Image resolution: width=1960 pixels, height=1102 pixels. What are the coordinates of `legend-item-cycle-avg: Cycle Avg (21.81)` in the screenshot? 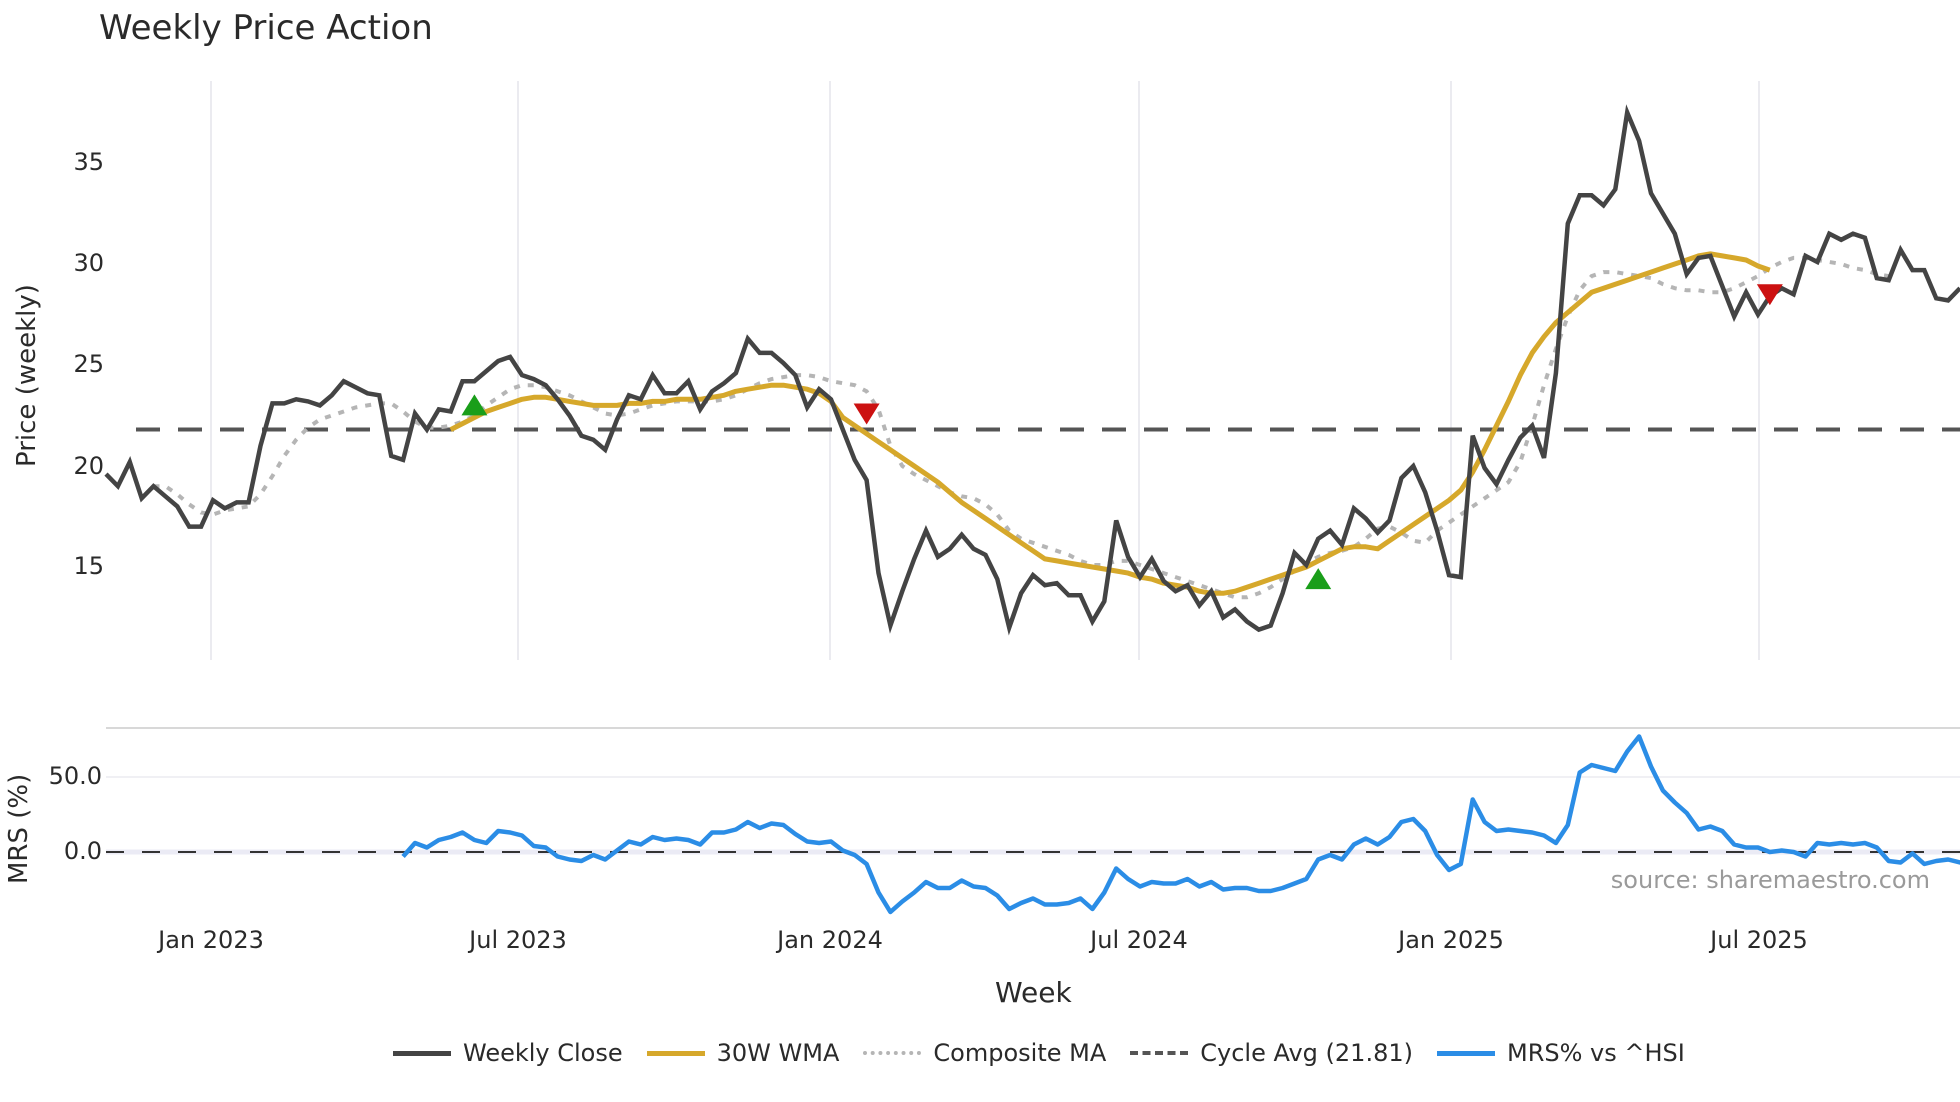 It's located at (1271, 1053).